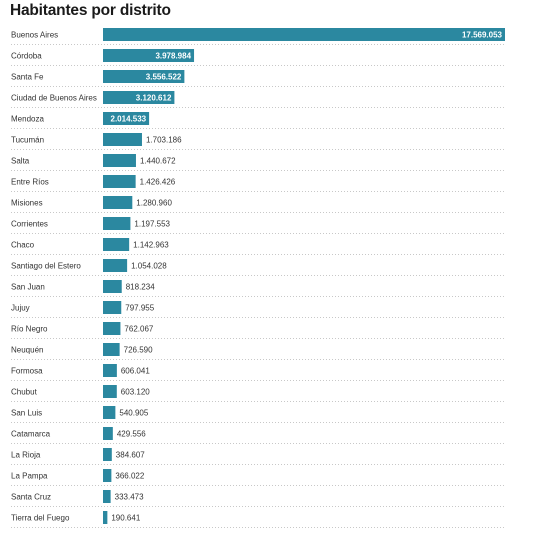  What do you see at coordinates (482, 35) in the screenshot?
I see `value-label: 17.569.053` at bounding box center [482, 35].